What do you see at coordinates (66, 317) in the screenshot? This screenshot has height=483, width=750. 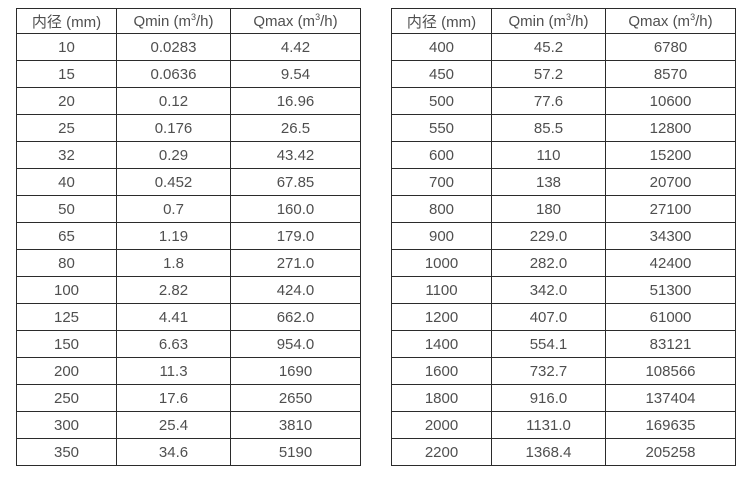 I see `table-cell: 125` at bounding box center [66, 317].